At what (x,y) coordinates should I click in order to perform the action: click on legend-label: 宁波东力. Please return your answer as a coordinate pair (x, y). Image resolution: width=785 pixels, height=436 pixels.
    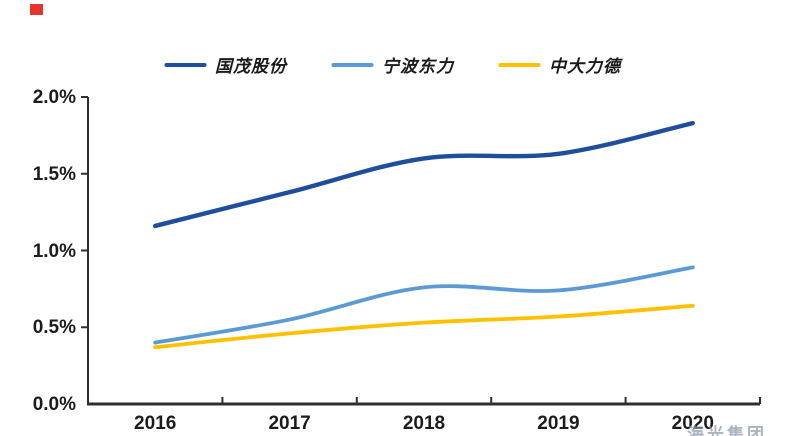
    Looking at the image, I should click on (418, 67).